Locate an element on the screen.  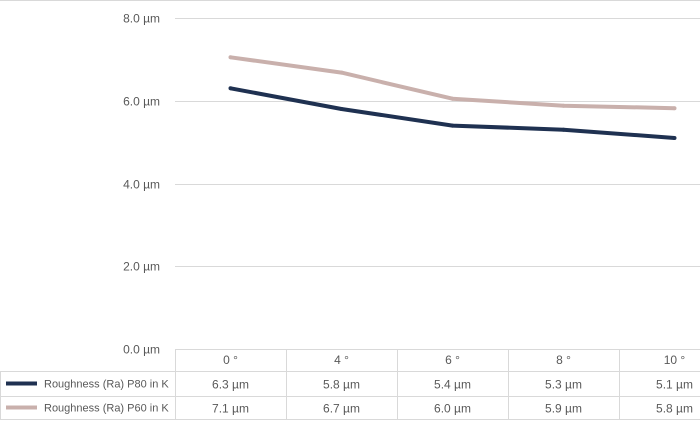
series-line is located at coordinates (452, 113).